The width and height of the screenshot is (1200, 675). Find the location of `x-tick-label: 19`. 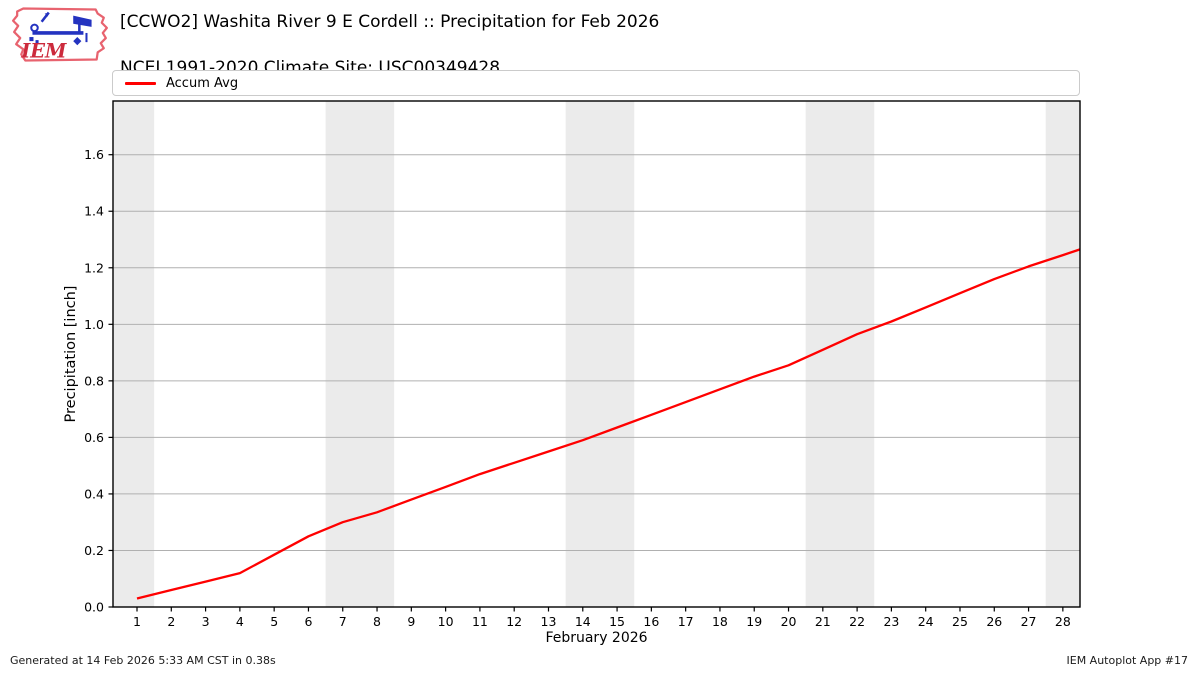

x-tick-label: 19 is located at coordinates (754, 621).